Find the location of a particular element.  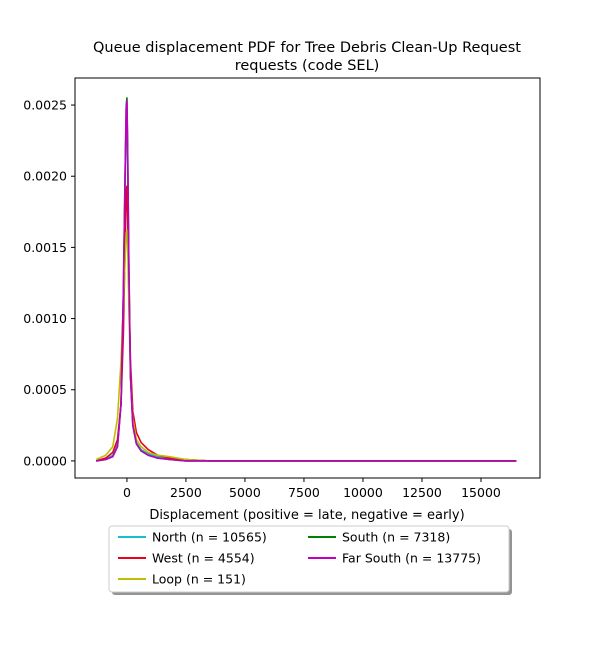

legend-label: North (n = 10565) is located at coordinates (209, 537).